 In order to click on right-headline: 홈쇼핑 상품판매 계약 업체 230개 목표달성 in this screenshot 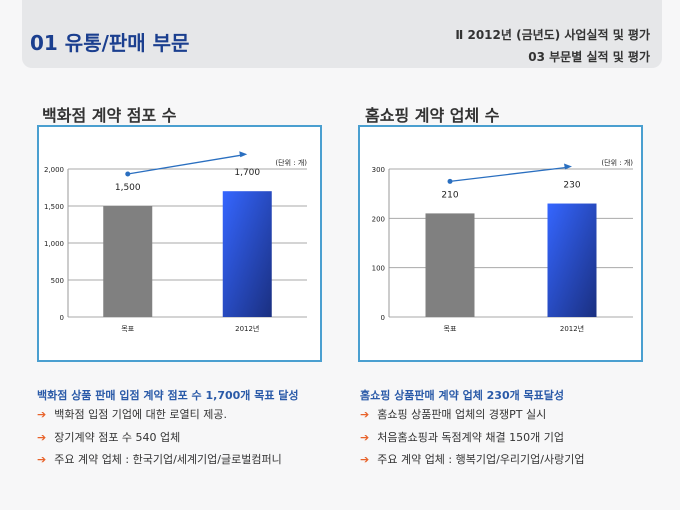, I will do `click(462, 395)`.